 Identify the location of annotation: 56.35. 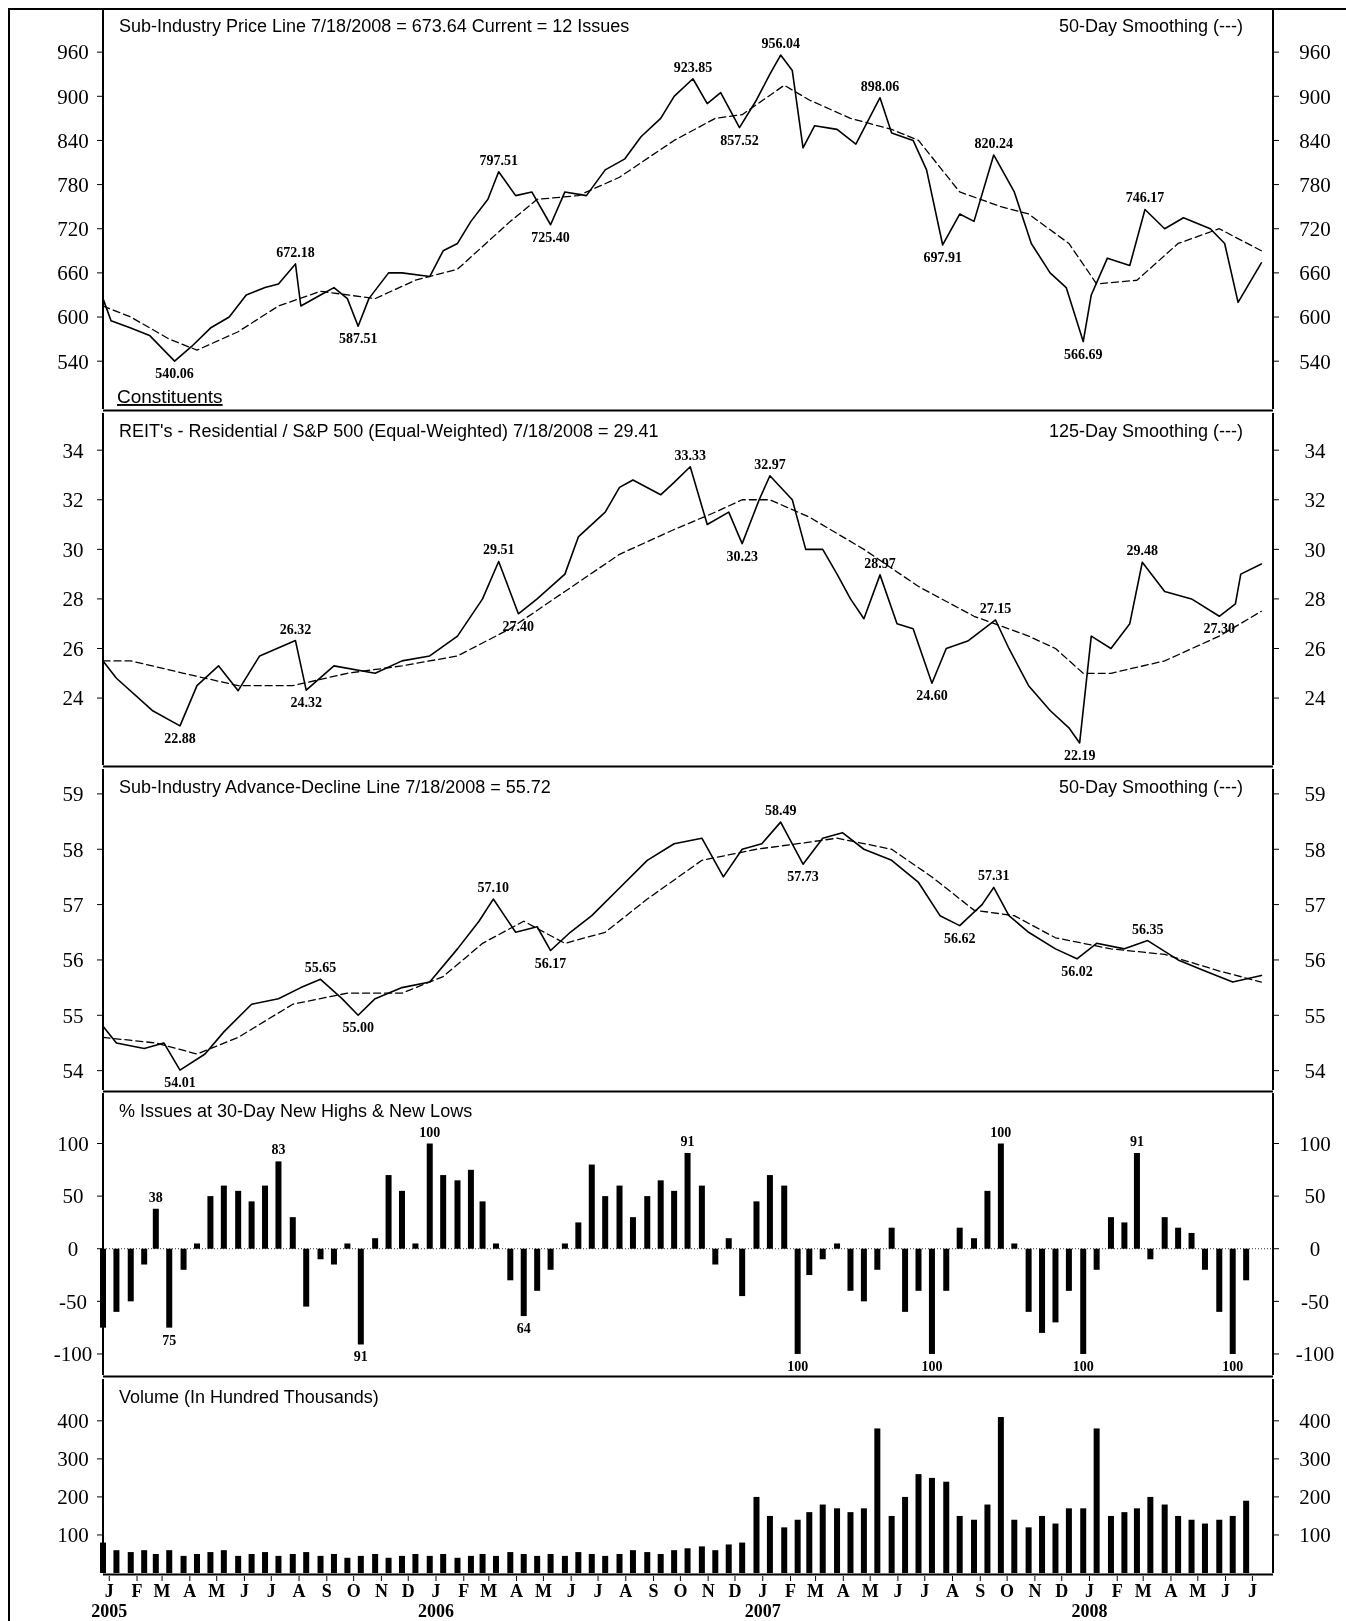
(1147, 929).